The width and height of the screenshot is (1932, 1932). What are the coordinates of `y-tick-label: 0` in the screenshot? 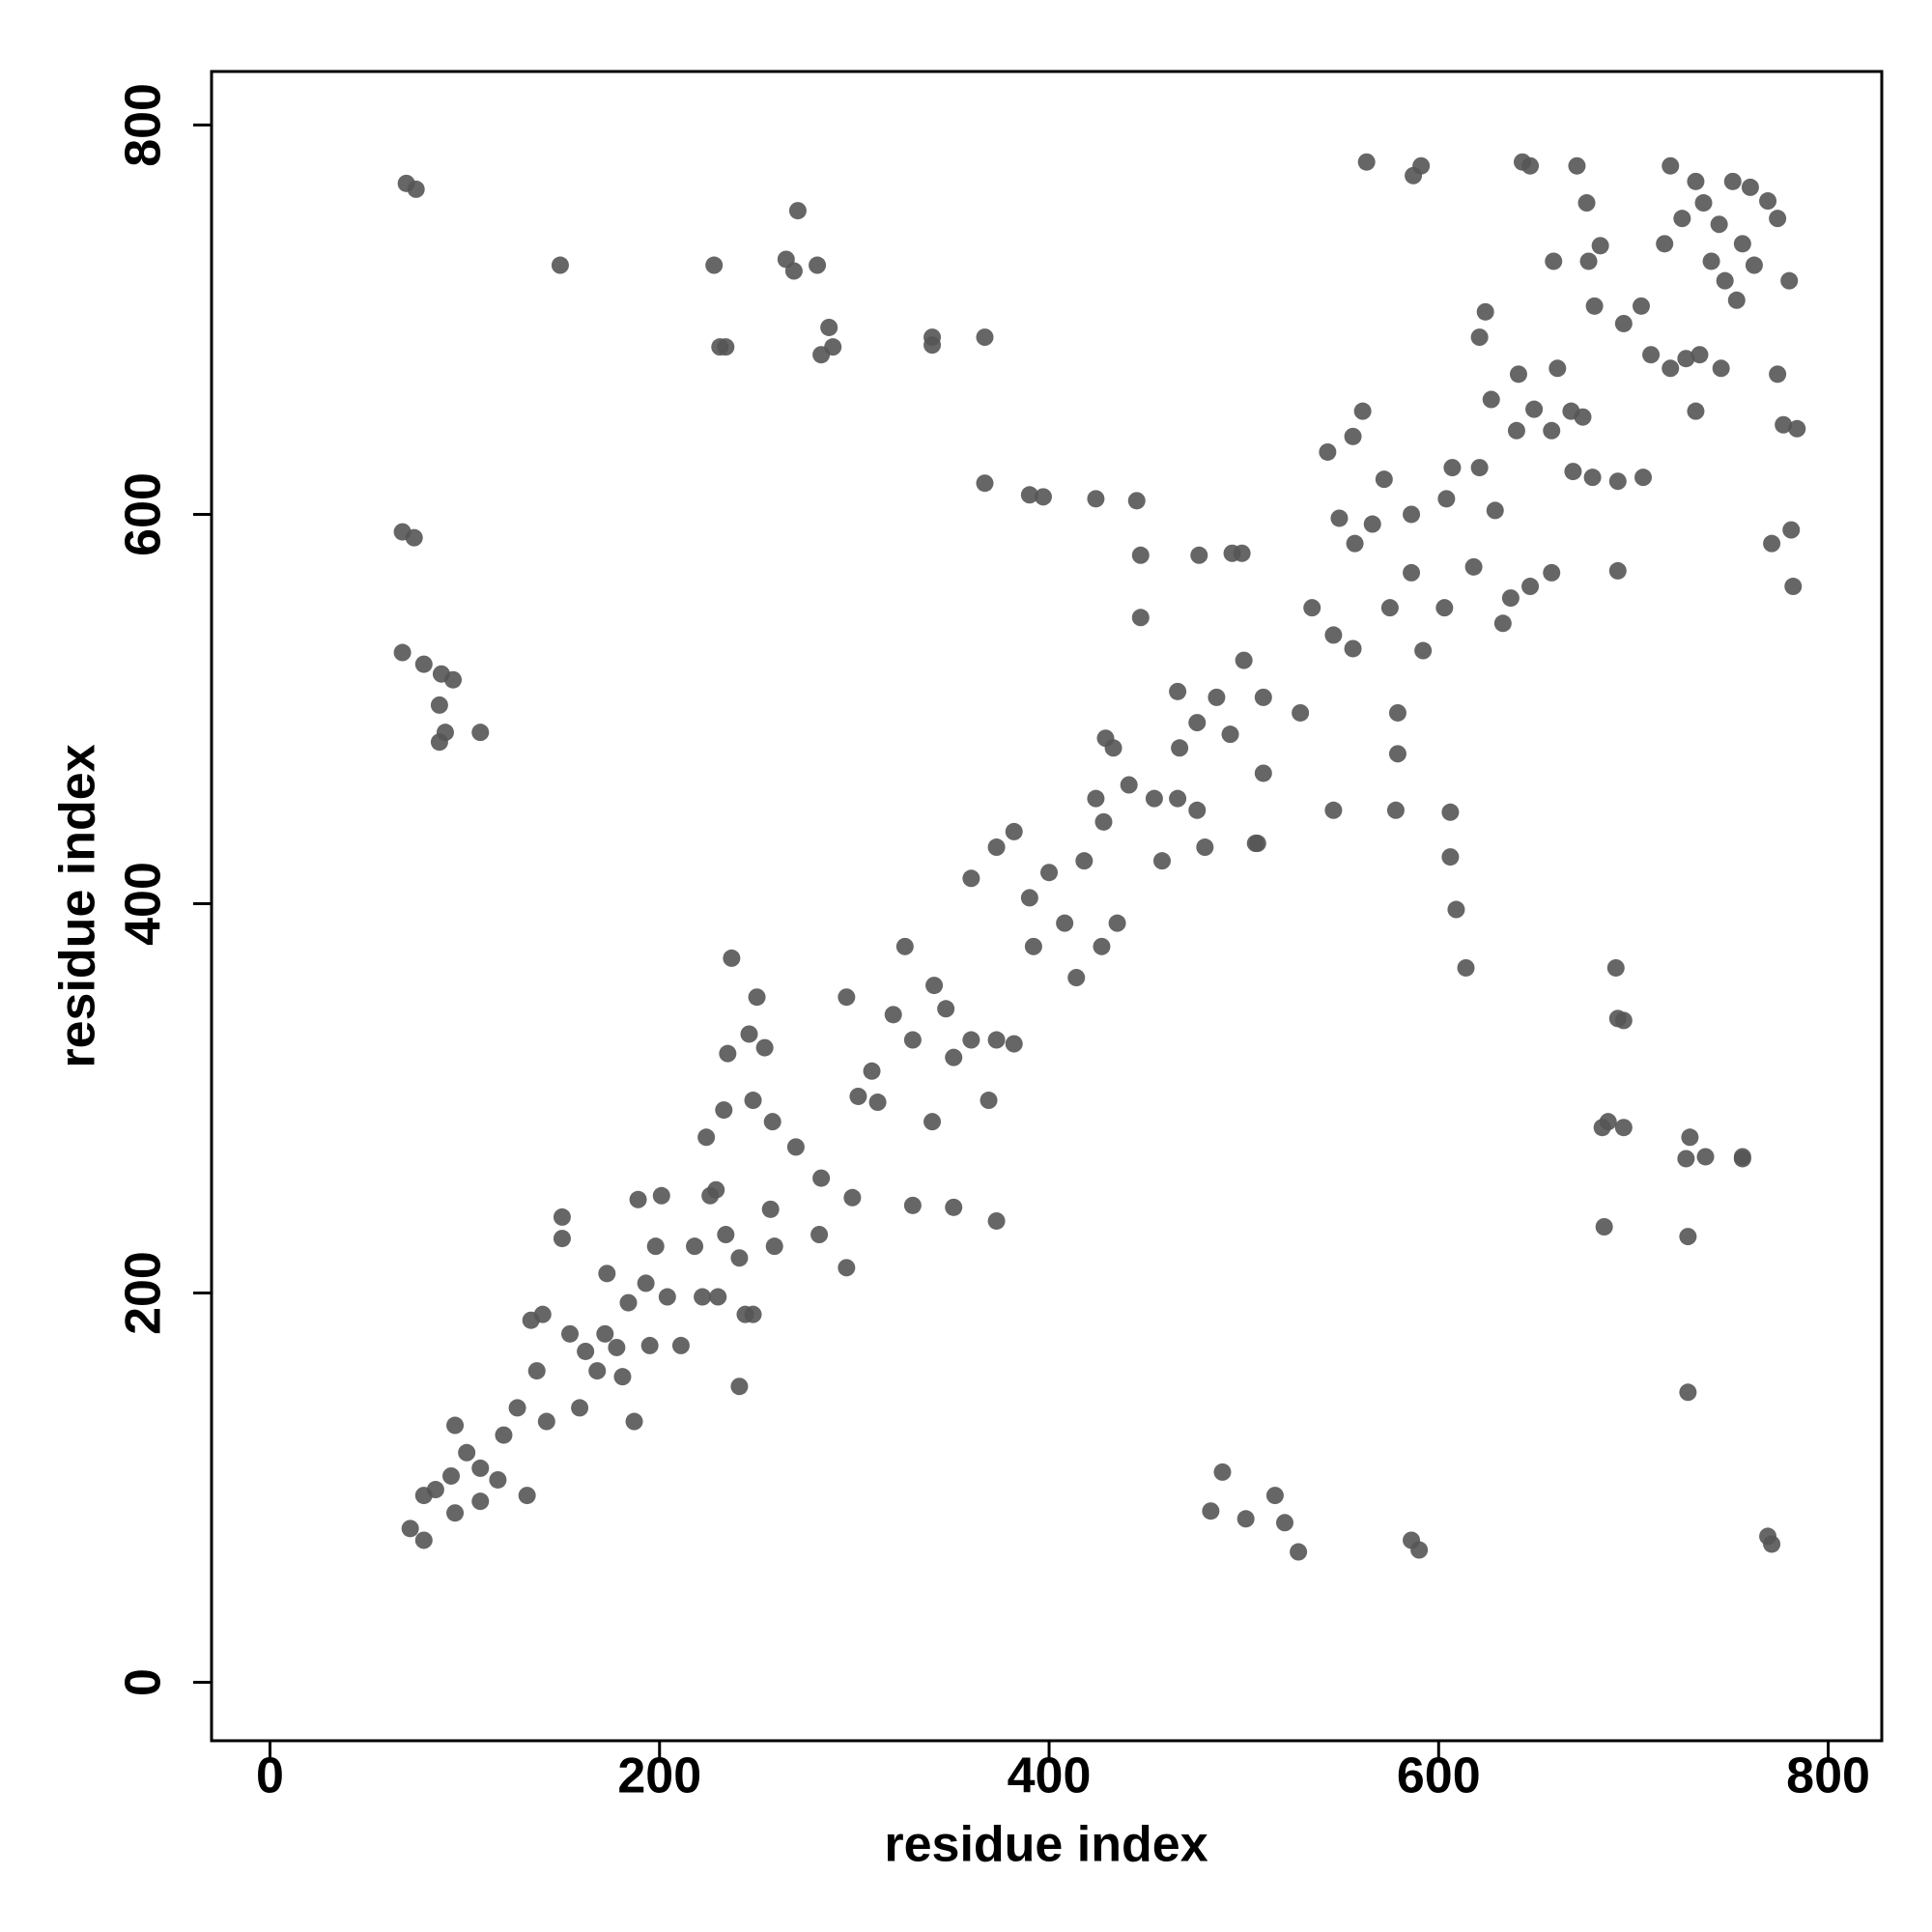 It's located at (144, 1682).